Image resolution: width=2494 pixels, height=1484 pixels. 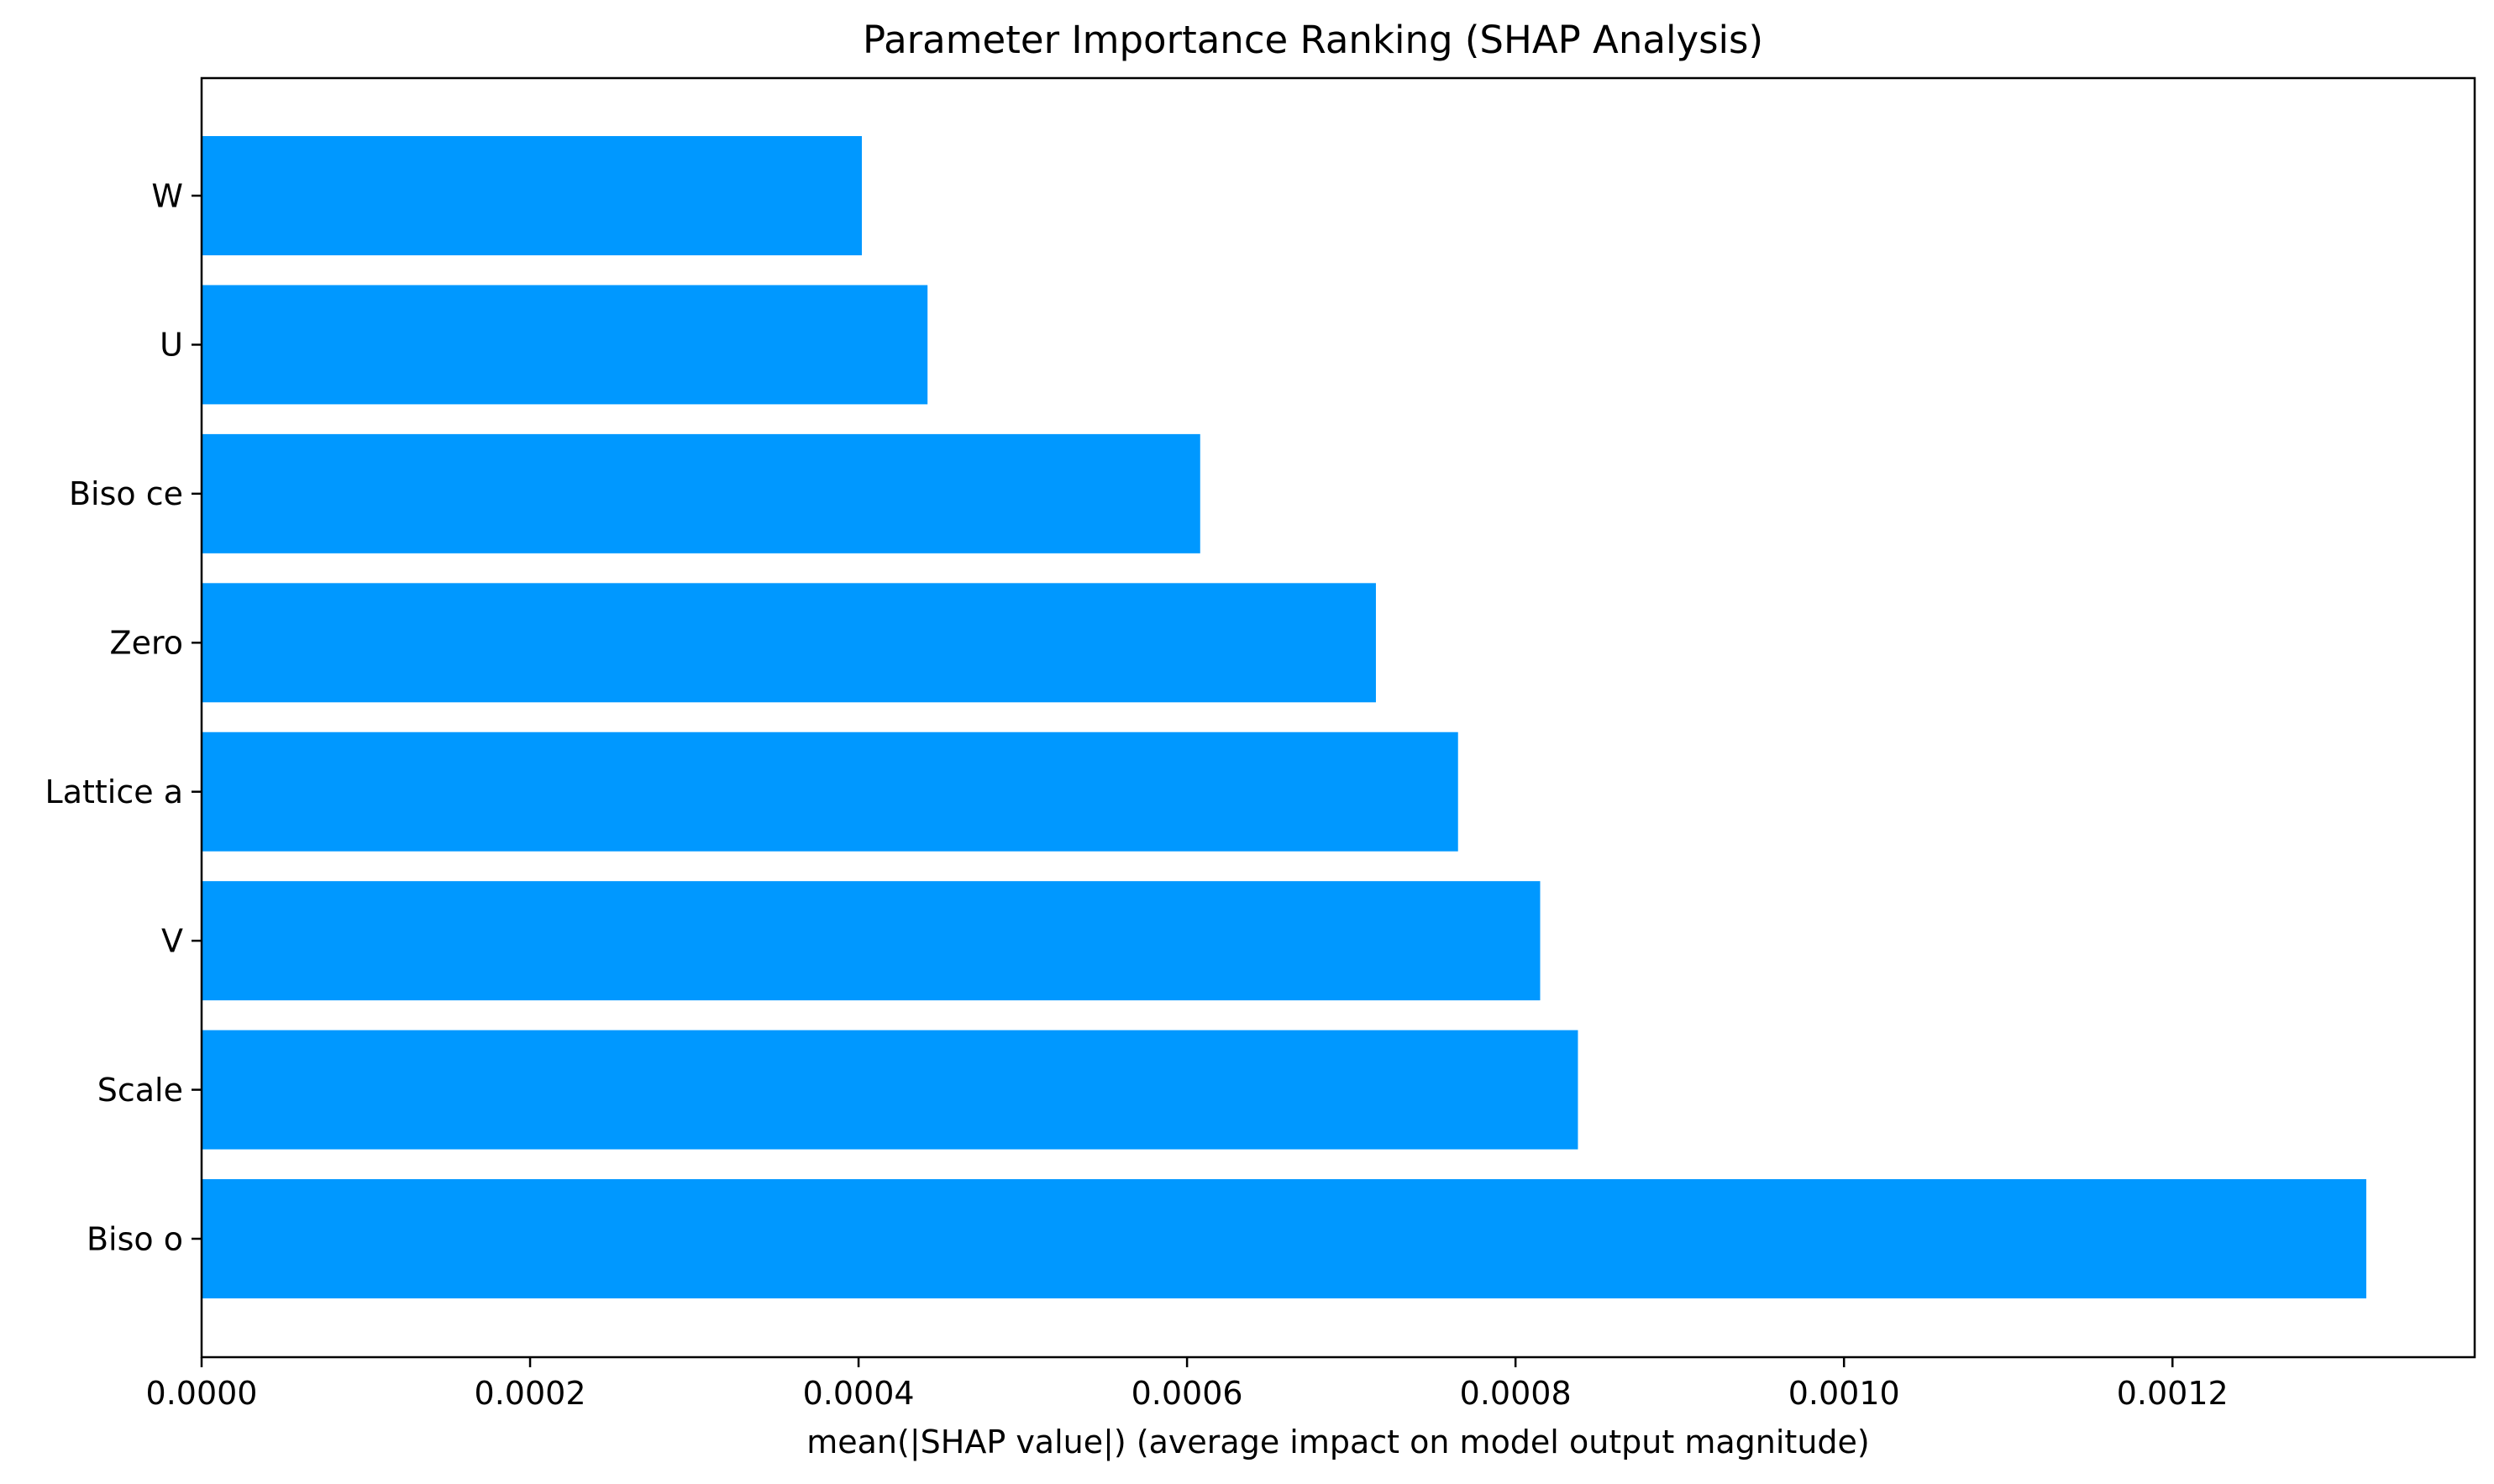 What do you see at coordinates (1844, 1394) in the screenshot?
I see `x-tick-label: 0.0010` at bounding box center [1844, 1394].